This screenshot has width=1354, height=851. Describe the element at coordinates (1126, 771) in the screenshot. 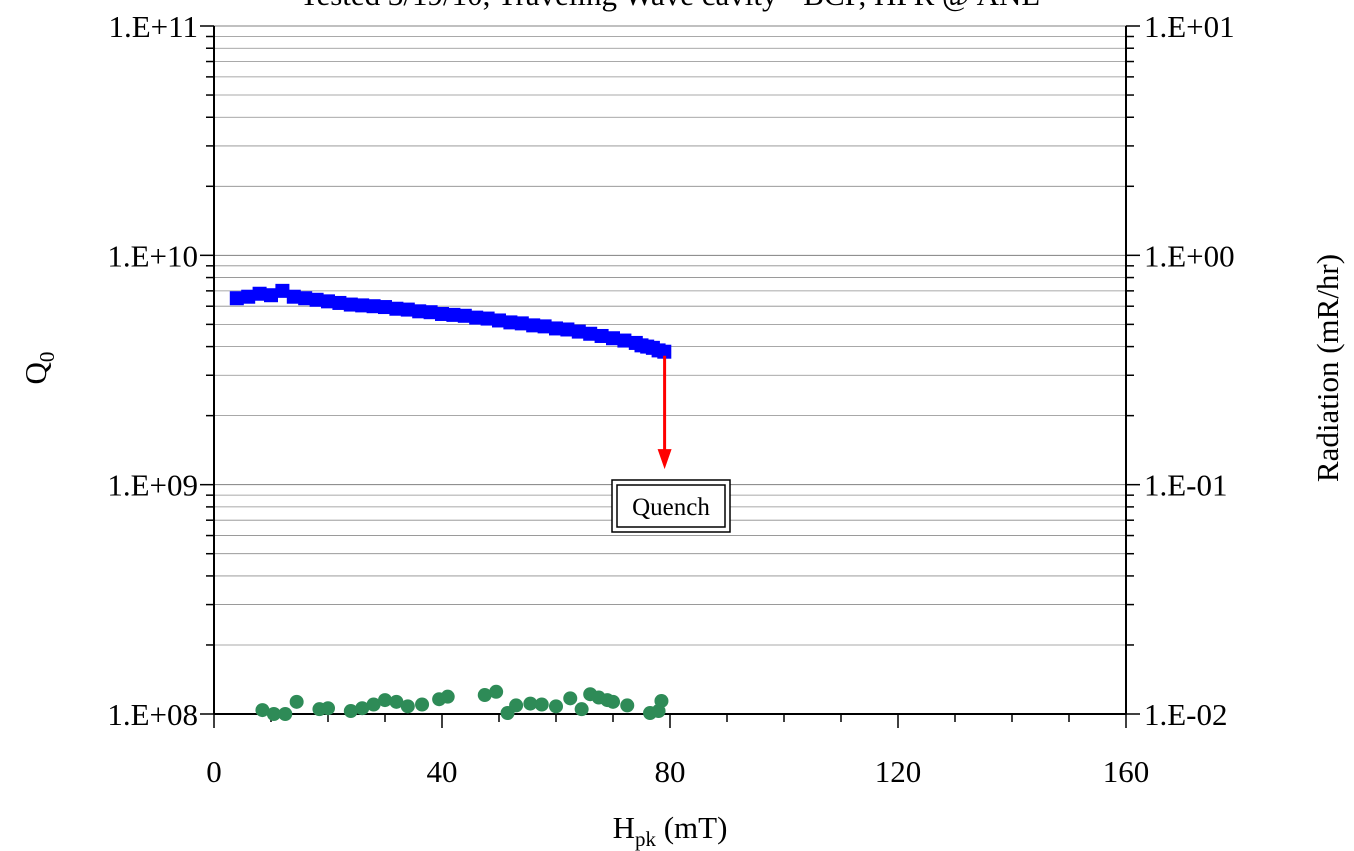

I see `x-tick-label: 160` at that location.